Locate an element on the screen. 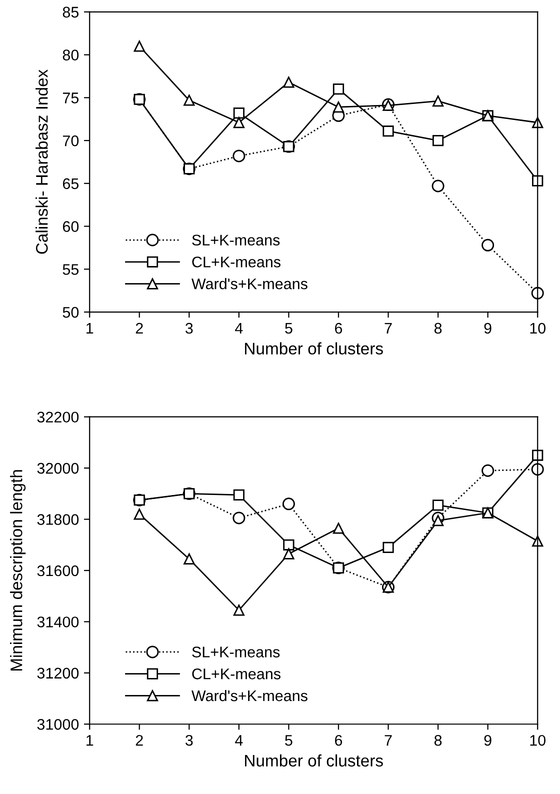 This screenshot has height=794, width=560. y-axis-title: Calinski- Harabasz Index is located at coordinates (42, 162).